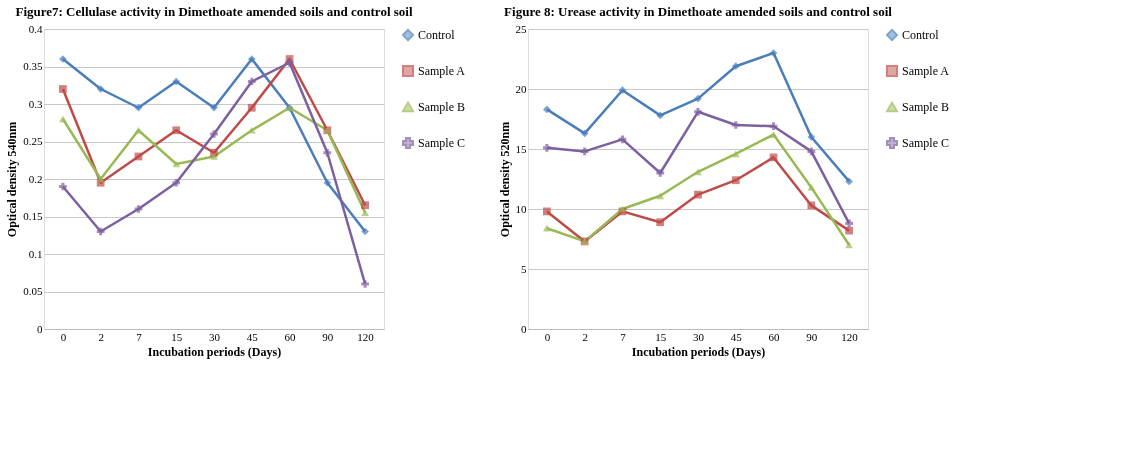 The height and width of the screenshot is (455, 1131). Describe the element at coordinates (521, 208) in the screenshot. I see `y-tick-label: 10` at that location.